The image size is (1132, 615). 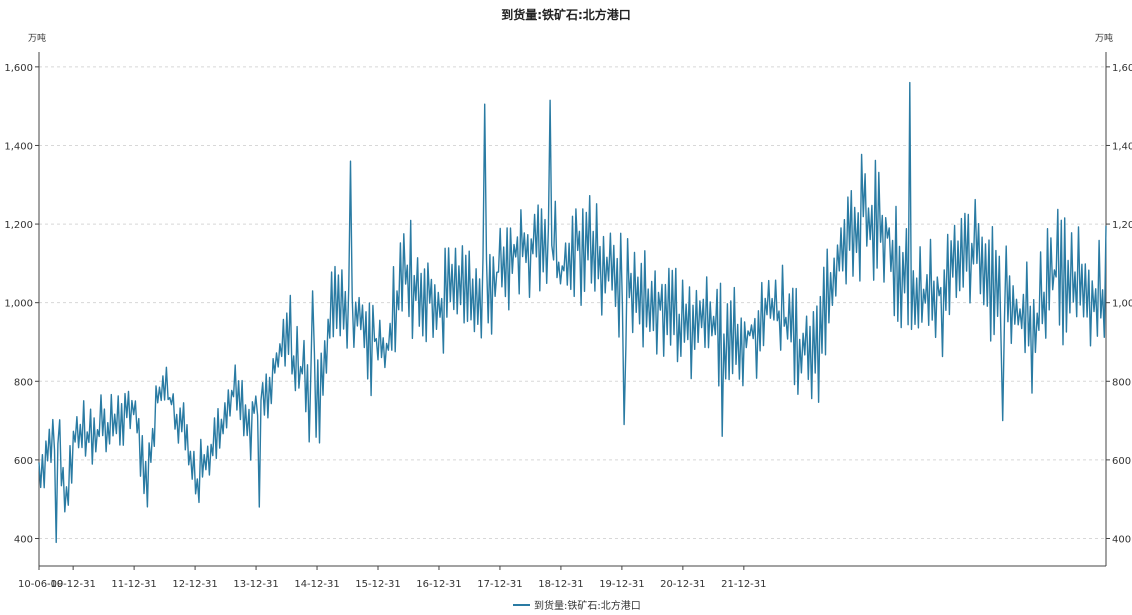 What do you see at coordinates (499, 584) in the screenshot?
I see `x-tick-label: 17-12-31` at bounding box center [499, 584].